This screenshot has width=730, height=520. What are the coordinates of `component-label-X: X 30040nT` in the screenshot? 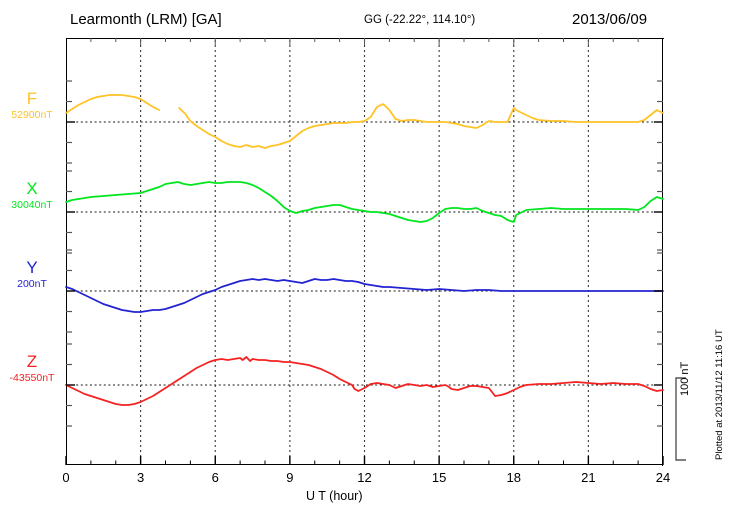 It's located at (32, 195).